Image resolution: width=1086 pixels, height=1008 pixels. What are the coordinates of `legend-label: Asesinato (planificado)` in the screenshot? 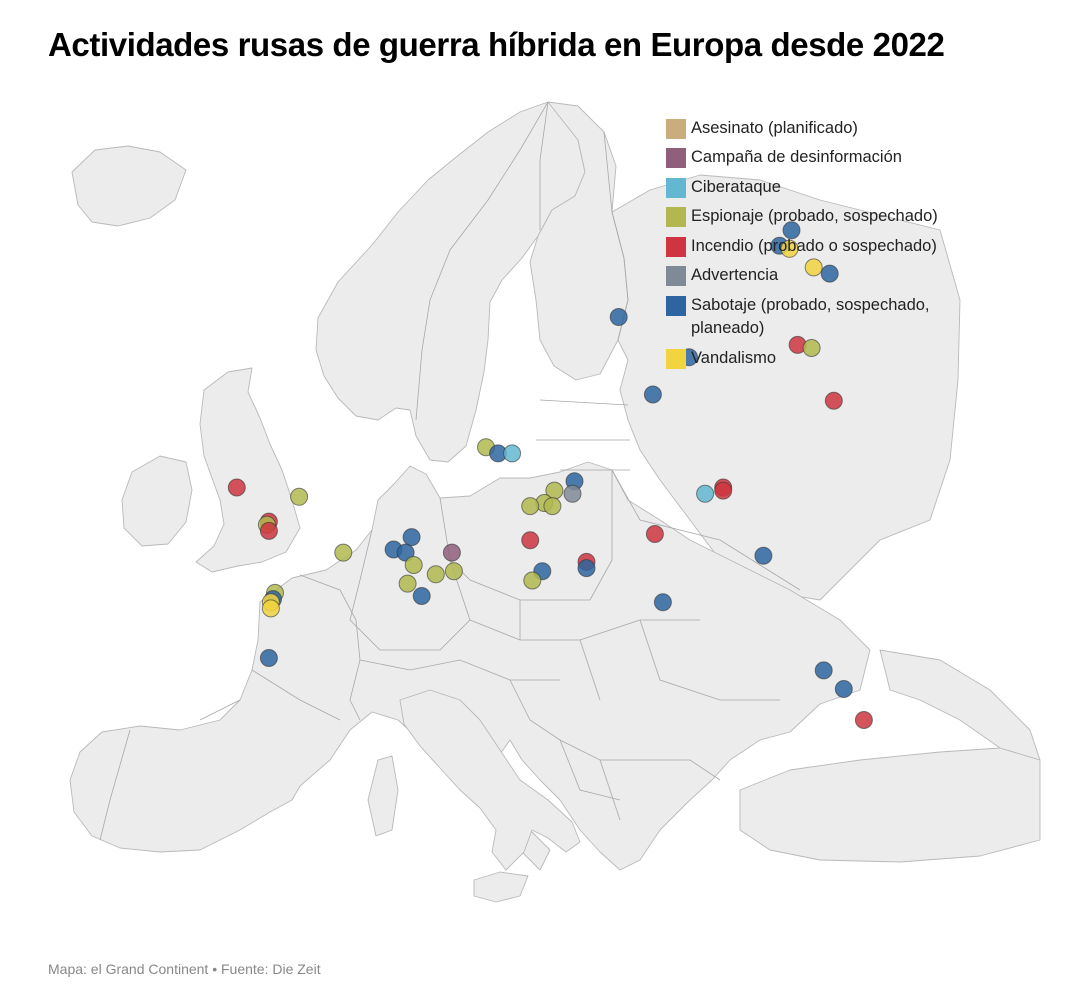 It's located at (774, 128).